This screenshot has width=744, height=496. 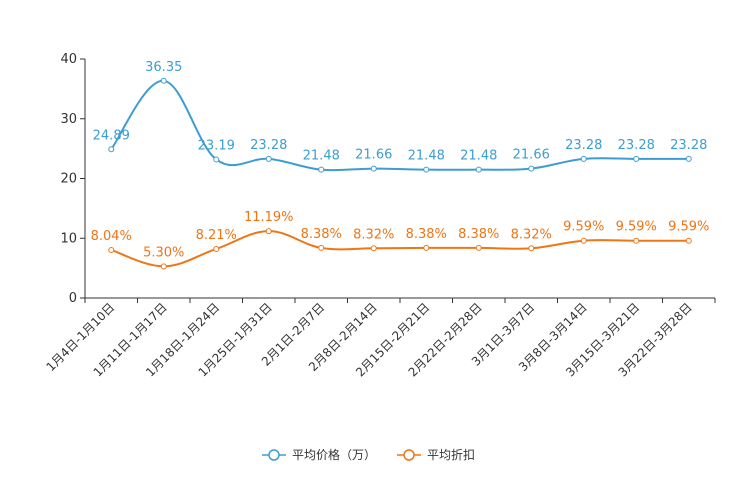 What do you see at coordinates (216, 145) in the screenshot?
I see `data-label: 23.19` at bounding box center [216, 145].